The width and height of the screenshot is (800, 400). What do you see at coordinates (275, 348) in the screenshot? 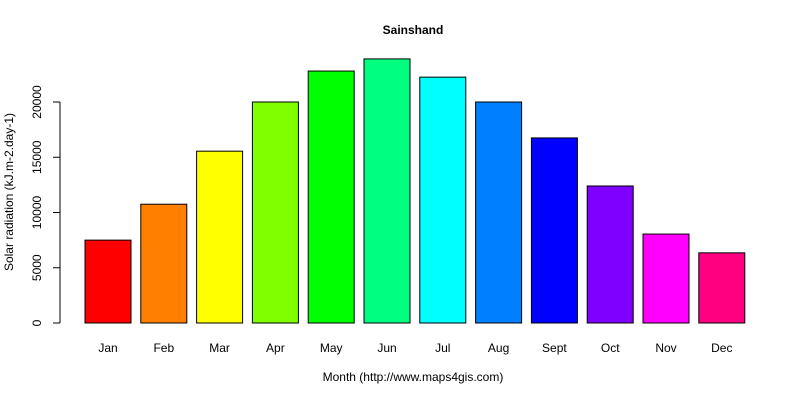
I see `x-tick-label: Apr` at bounding box center [275, 348].